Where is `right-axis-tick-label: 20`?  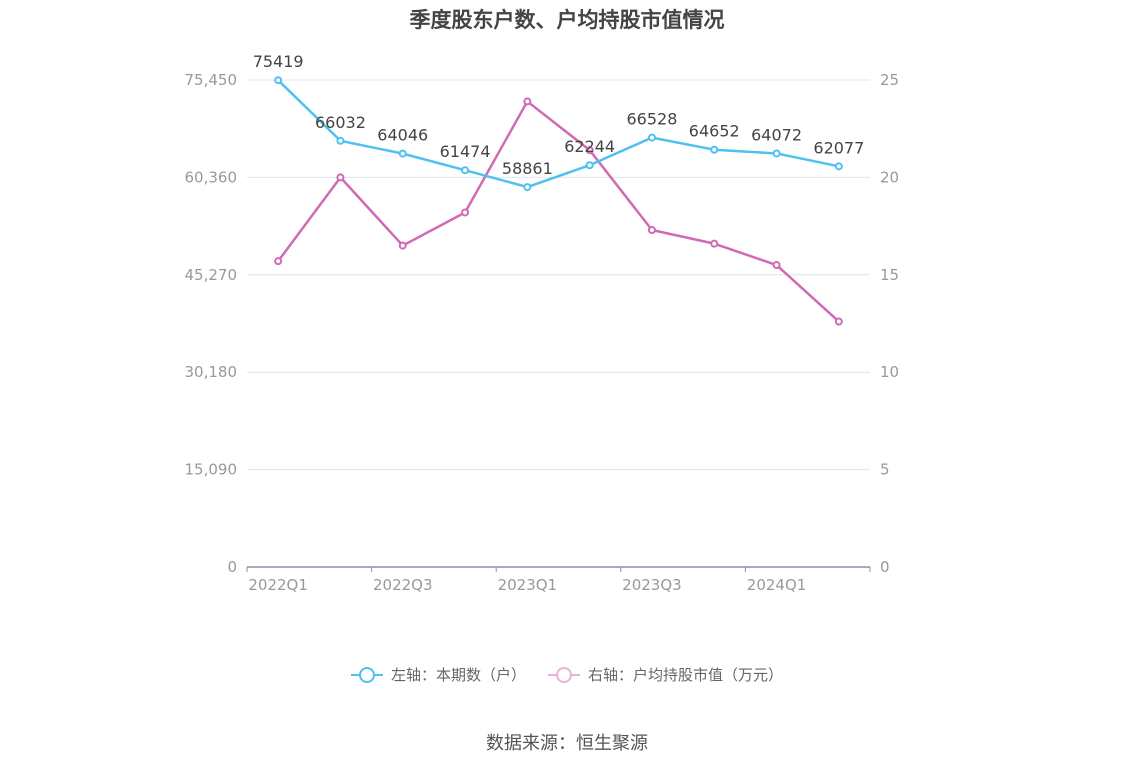
right-axis-tick-label: 20 is located at coordinates (889, 177).